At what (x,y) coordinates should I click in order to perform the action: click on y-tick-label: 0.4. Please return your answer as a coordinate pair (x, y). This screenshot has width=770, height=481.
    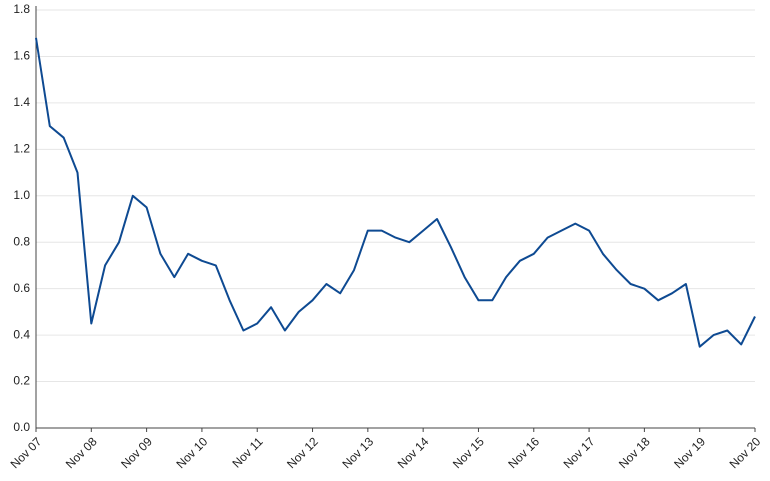
    Looking at the image, I should click on (21, 334).